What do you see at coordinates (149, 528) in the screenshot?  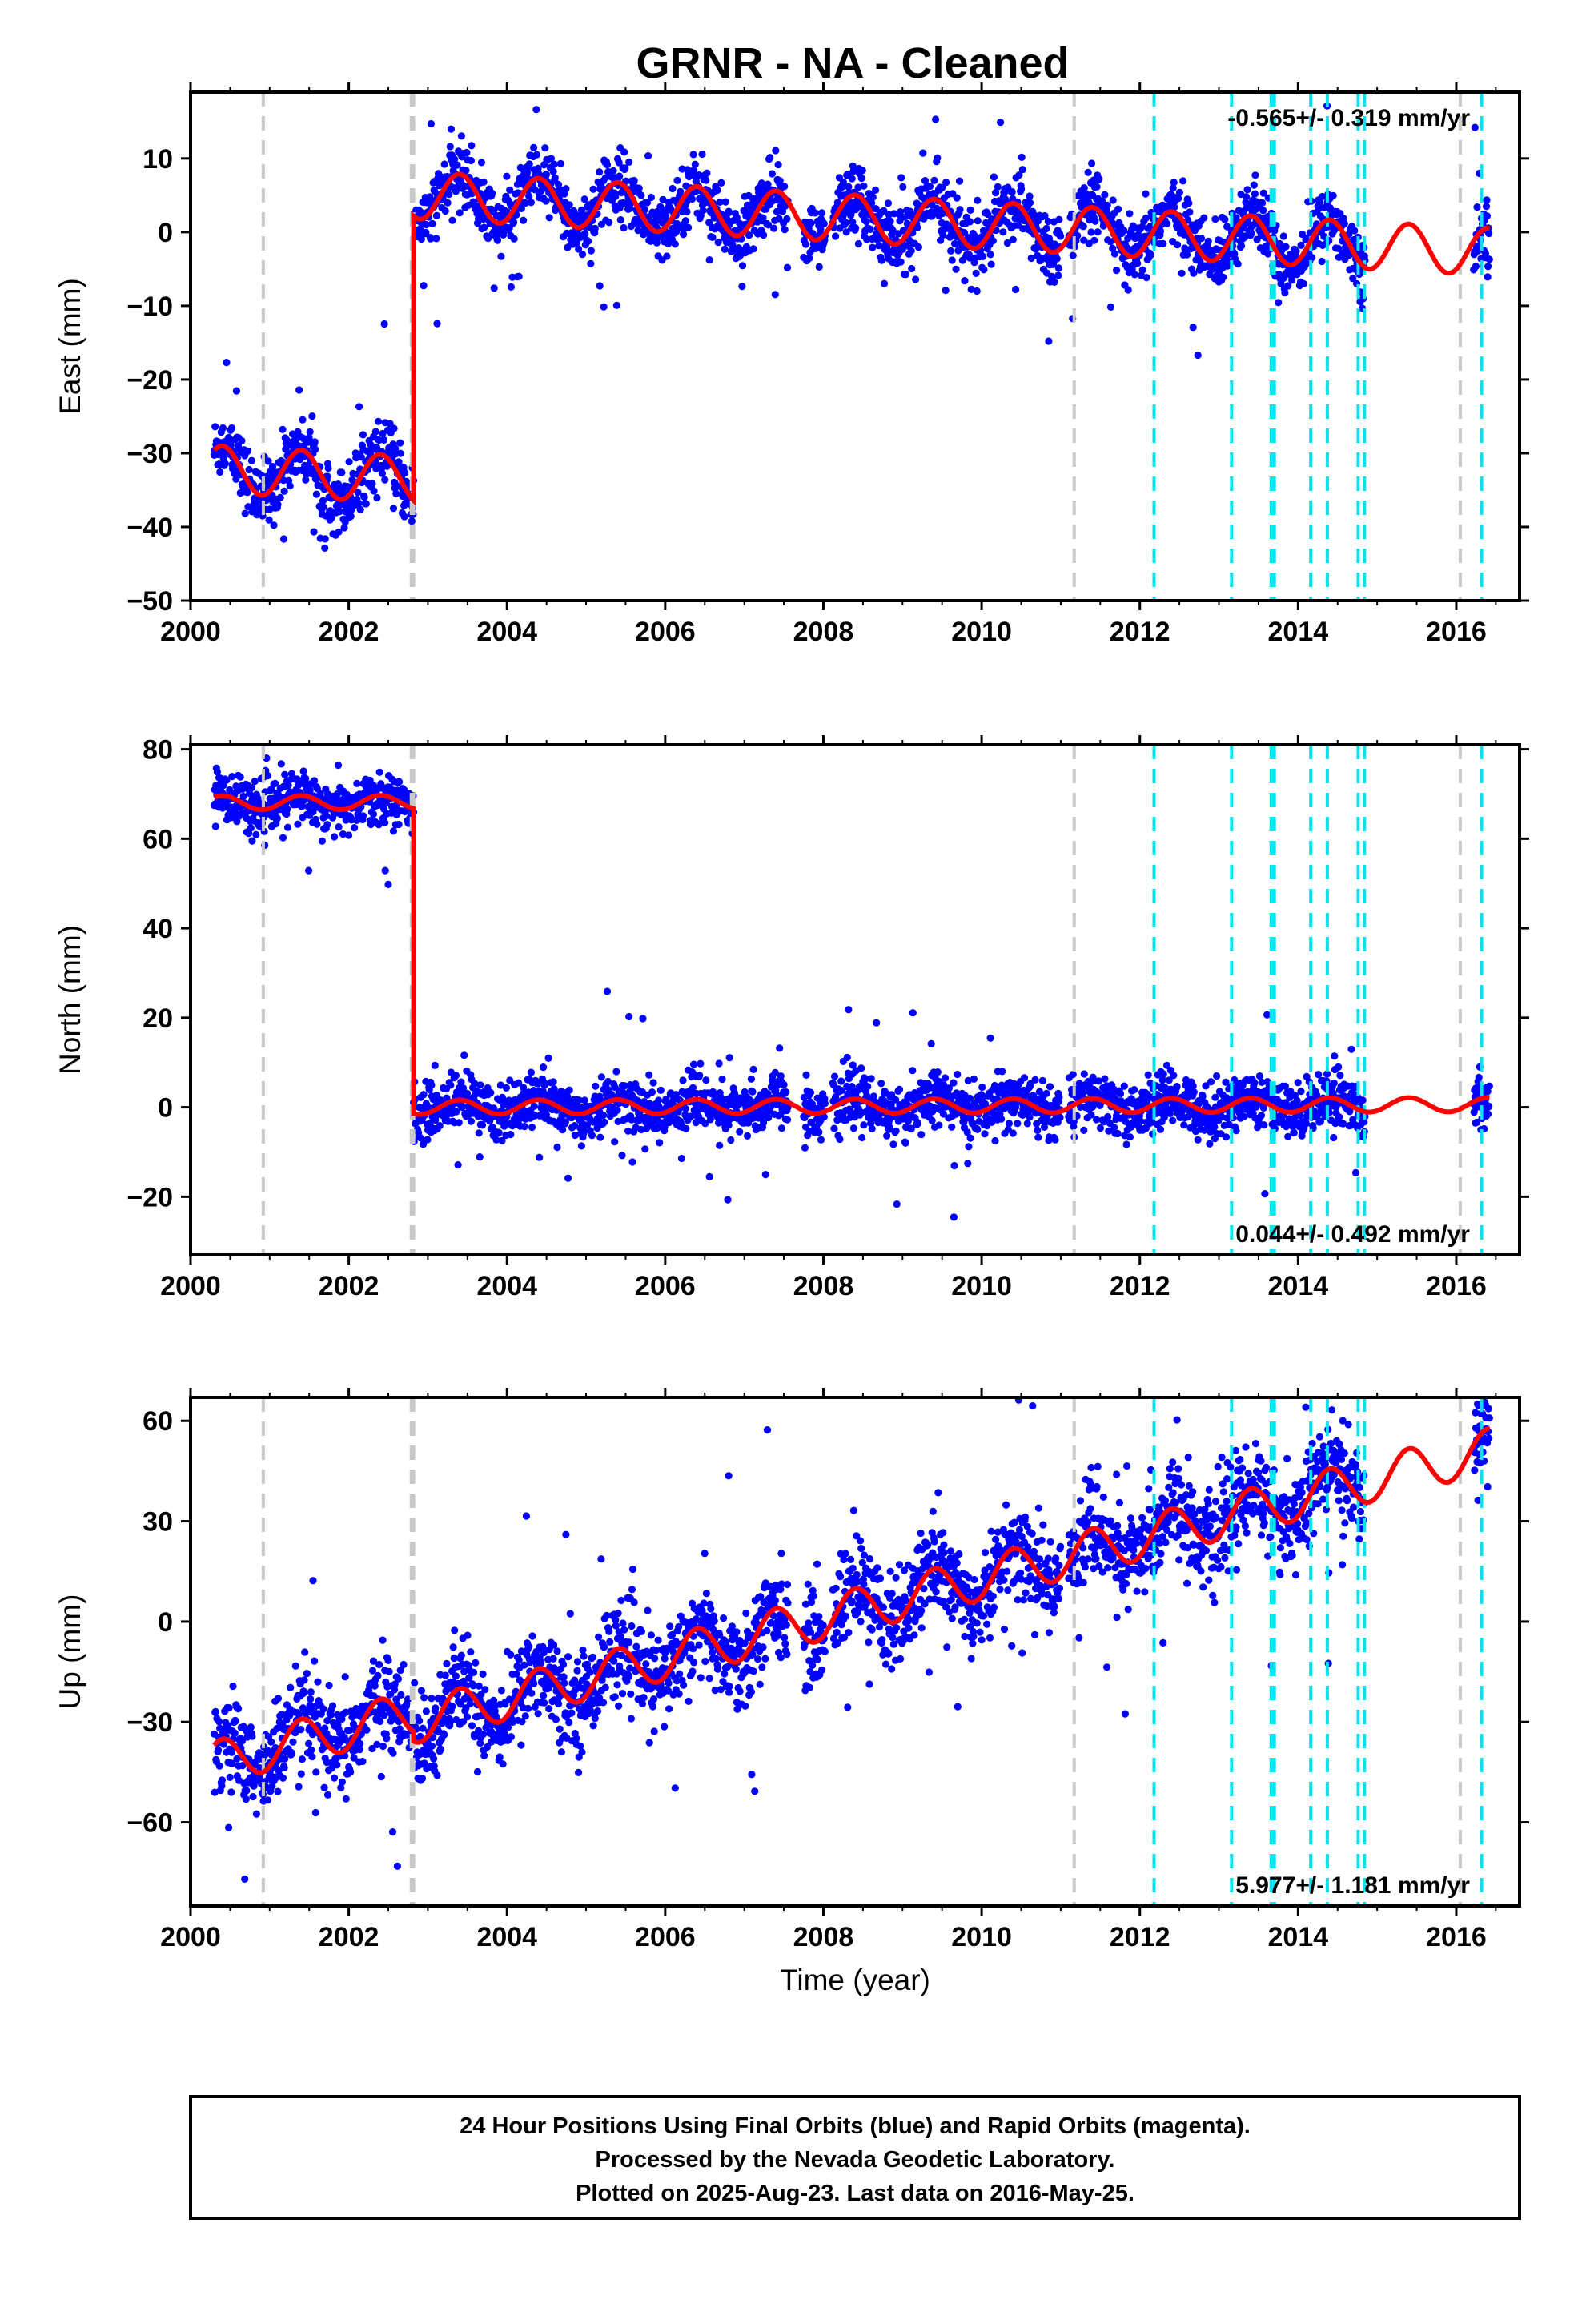 I see `y-tick-label: −40` at bounding box center [149, 528].